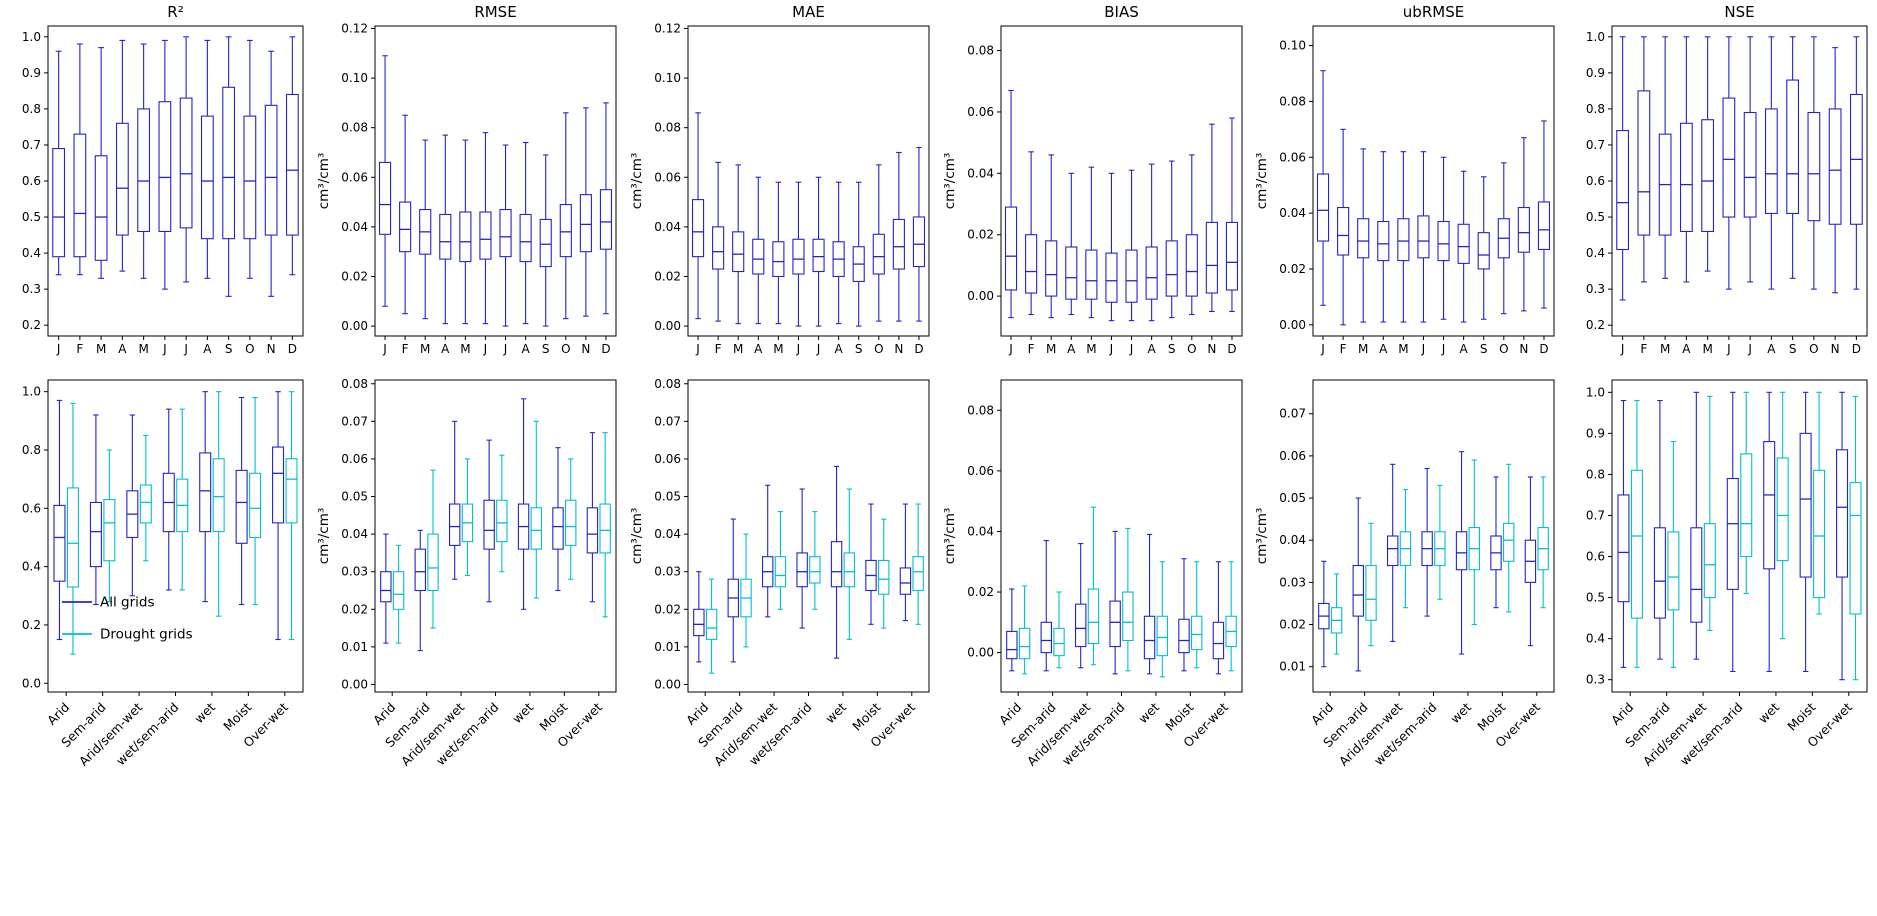 The image size is (1877, 916). I want to click on svg-text: N, so click(585, 349).